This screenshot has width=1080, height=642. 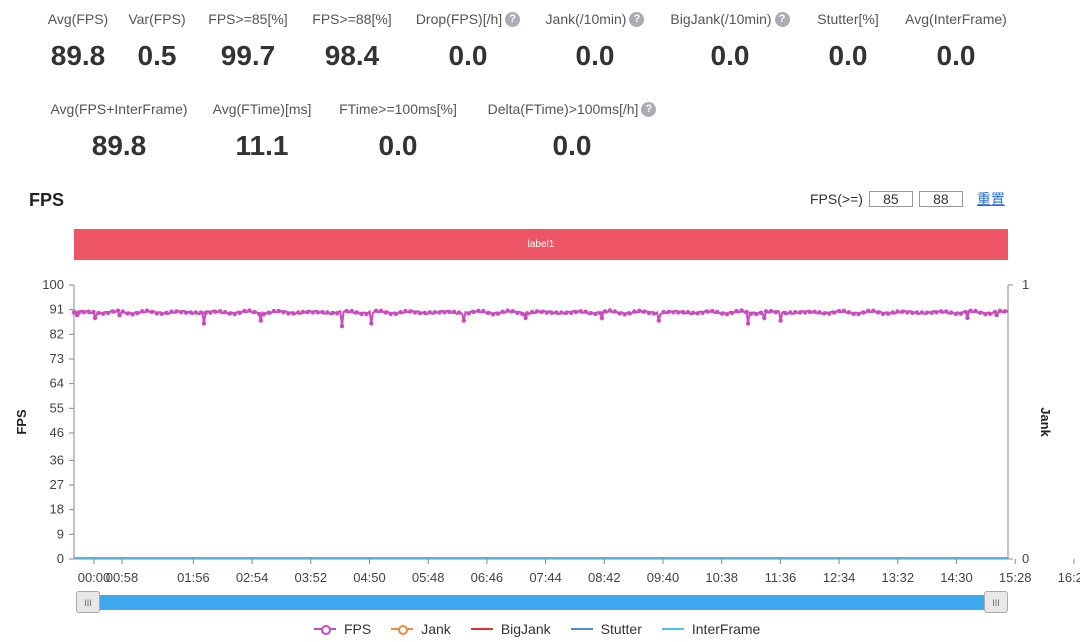 I want to click on legend-item-stutter: Stutter, so click(x=606, y=629).